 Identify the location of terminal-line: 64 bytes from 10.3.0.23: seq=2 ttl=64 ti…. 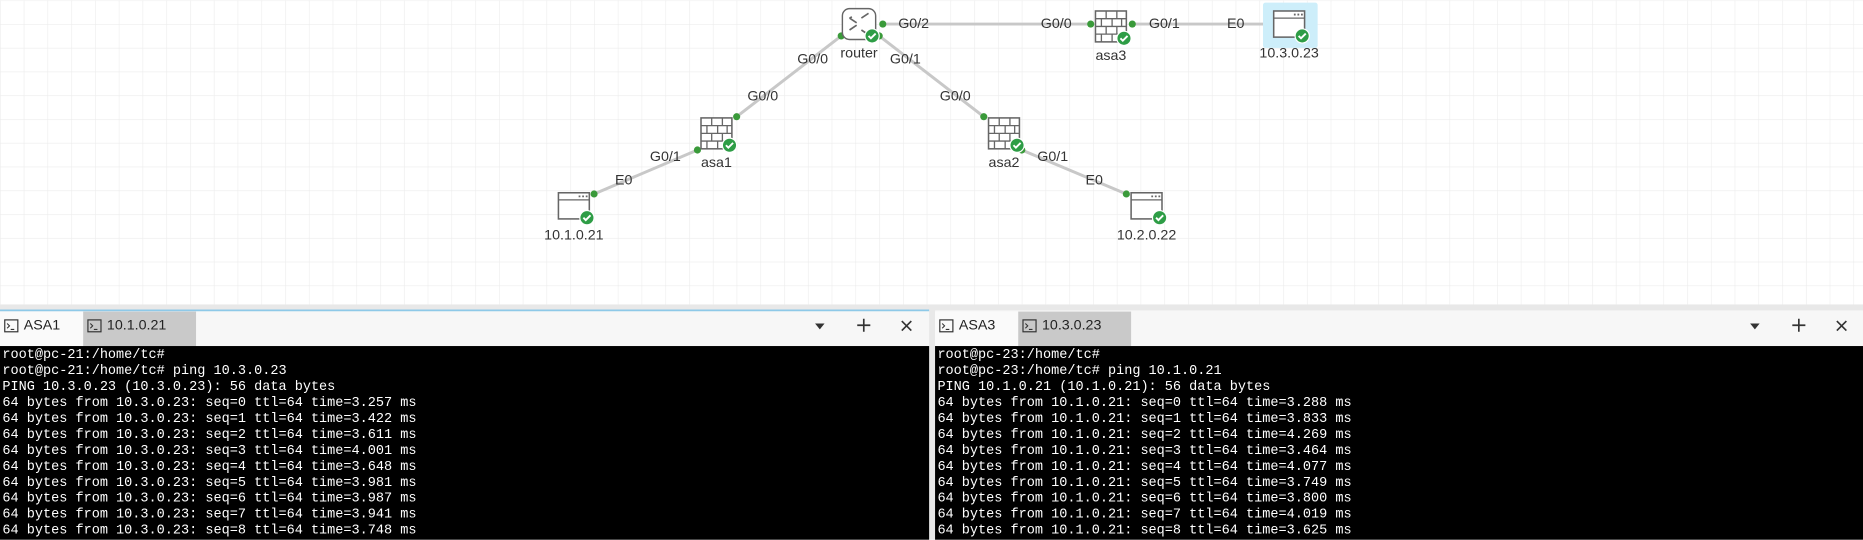
(209, 435).